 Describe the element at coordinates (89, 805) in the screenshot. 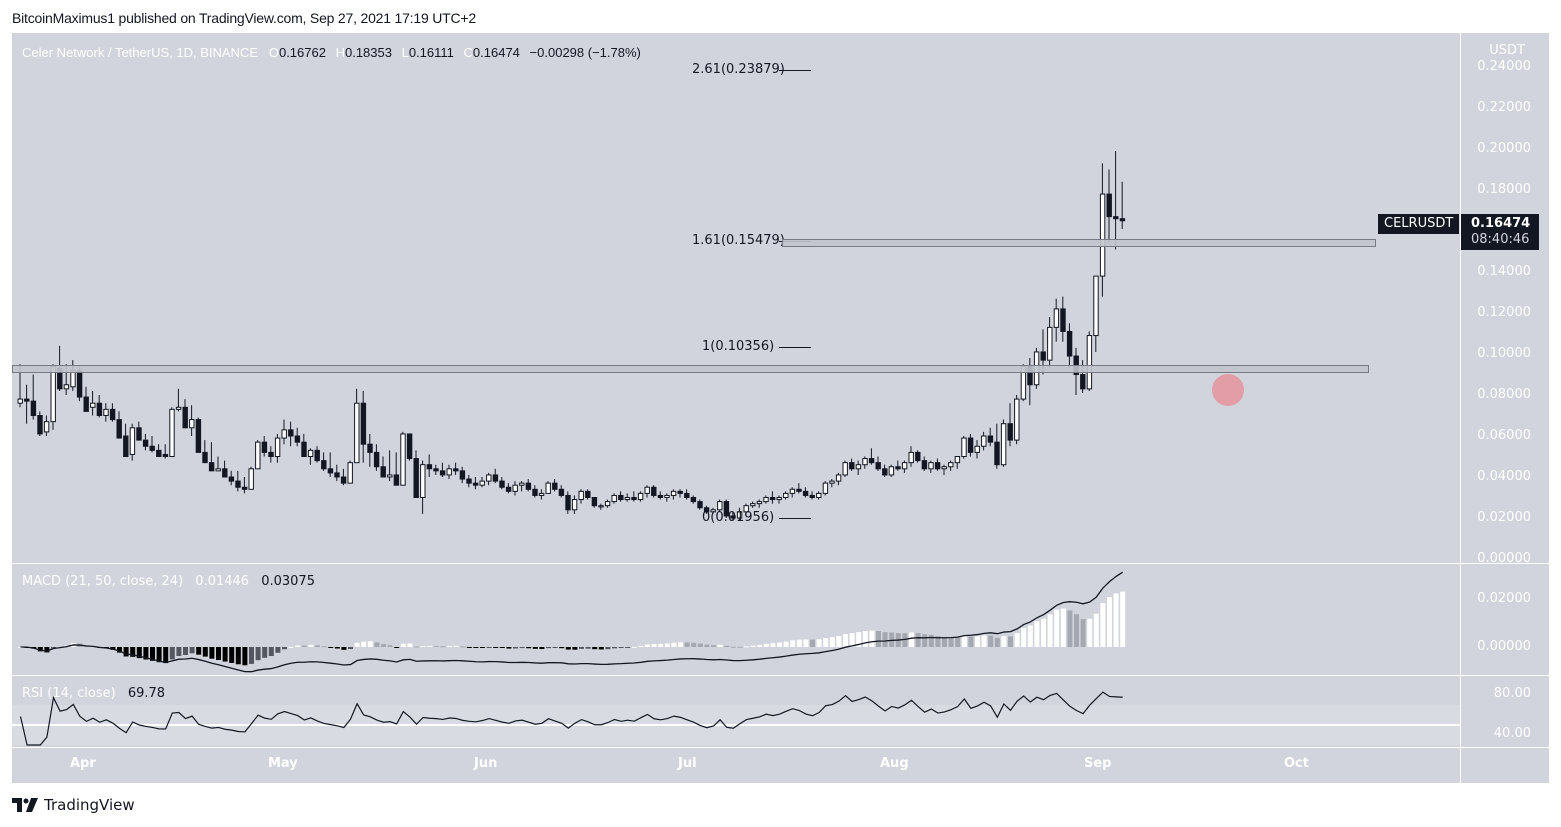

I see `brand-name: TradingView` at that location.